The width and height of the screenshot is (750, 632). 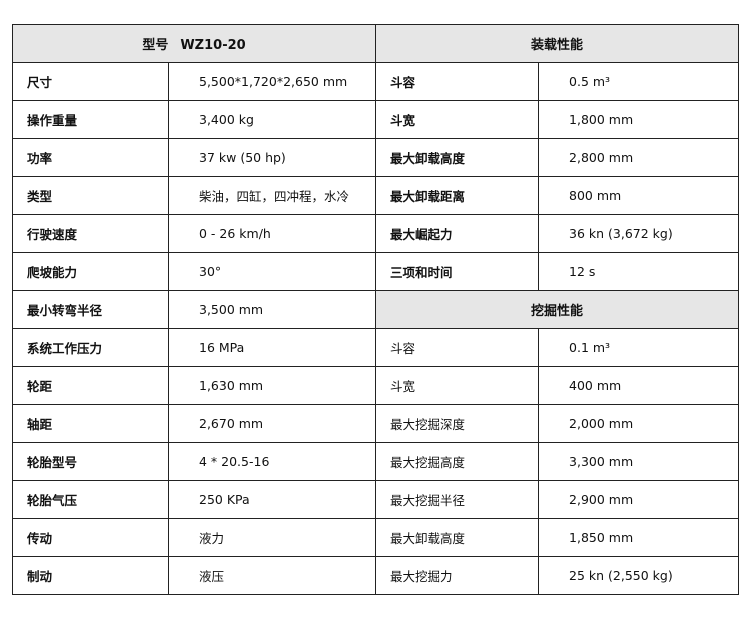 What do you see at coordinates (457, 575) in the screenshot?
I see `digger-label: 最大挖掘力` at bounding box center [457, 575].